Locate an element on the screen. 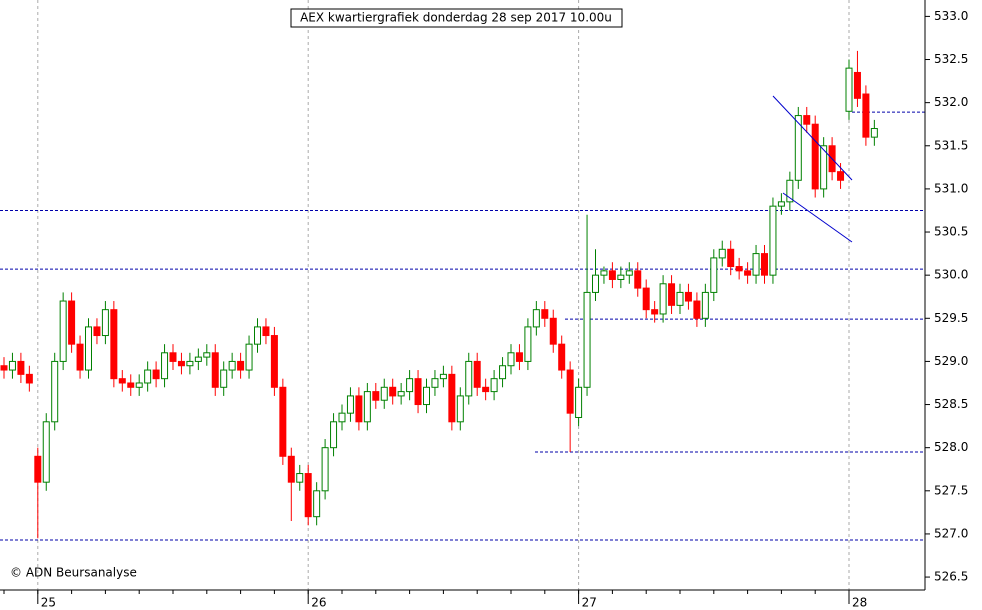 Image resolution: width=982 pixels, height=610 pixels. y-tick-label: 528.5 is located at coordinates (951, 404).